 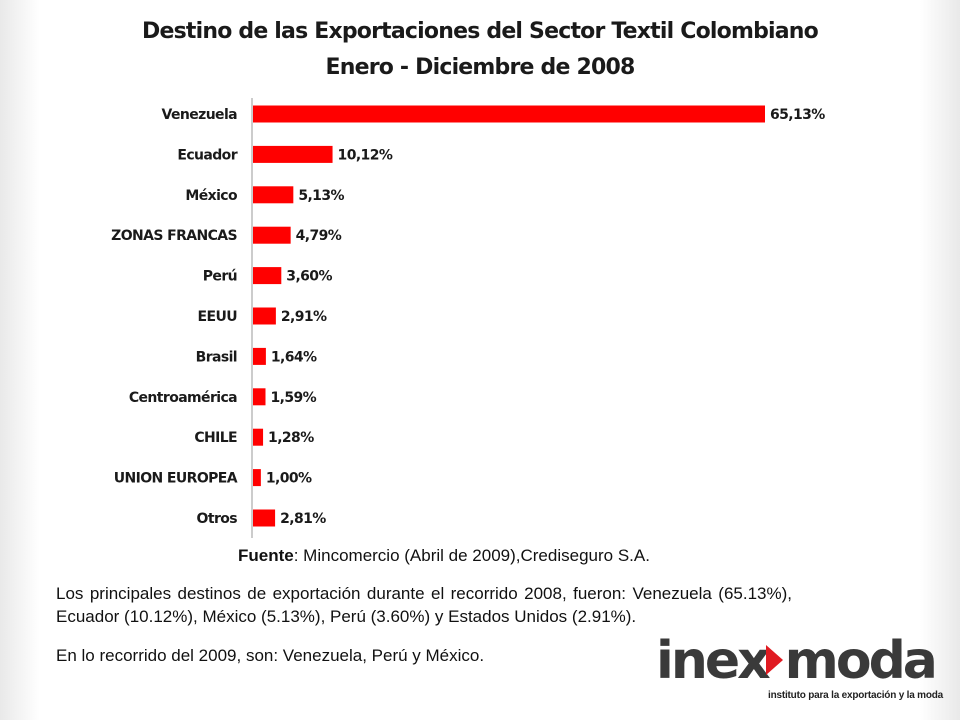 I want to click on data-label: 4,79%, so click(x=319, y=236).